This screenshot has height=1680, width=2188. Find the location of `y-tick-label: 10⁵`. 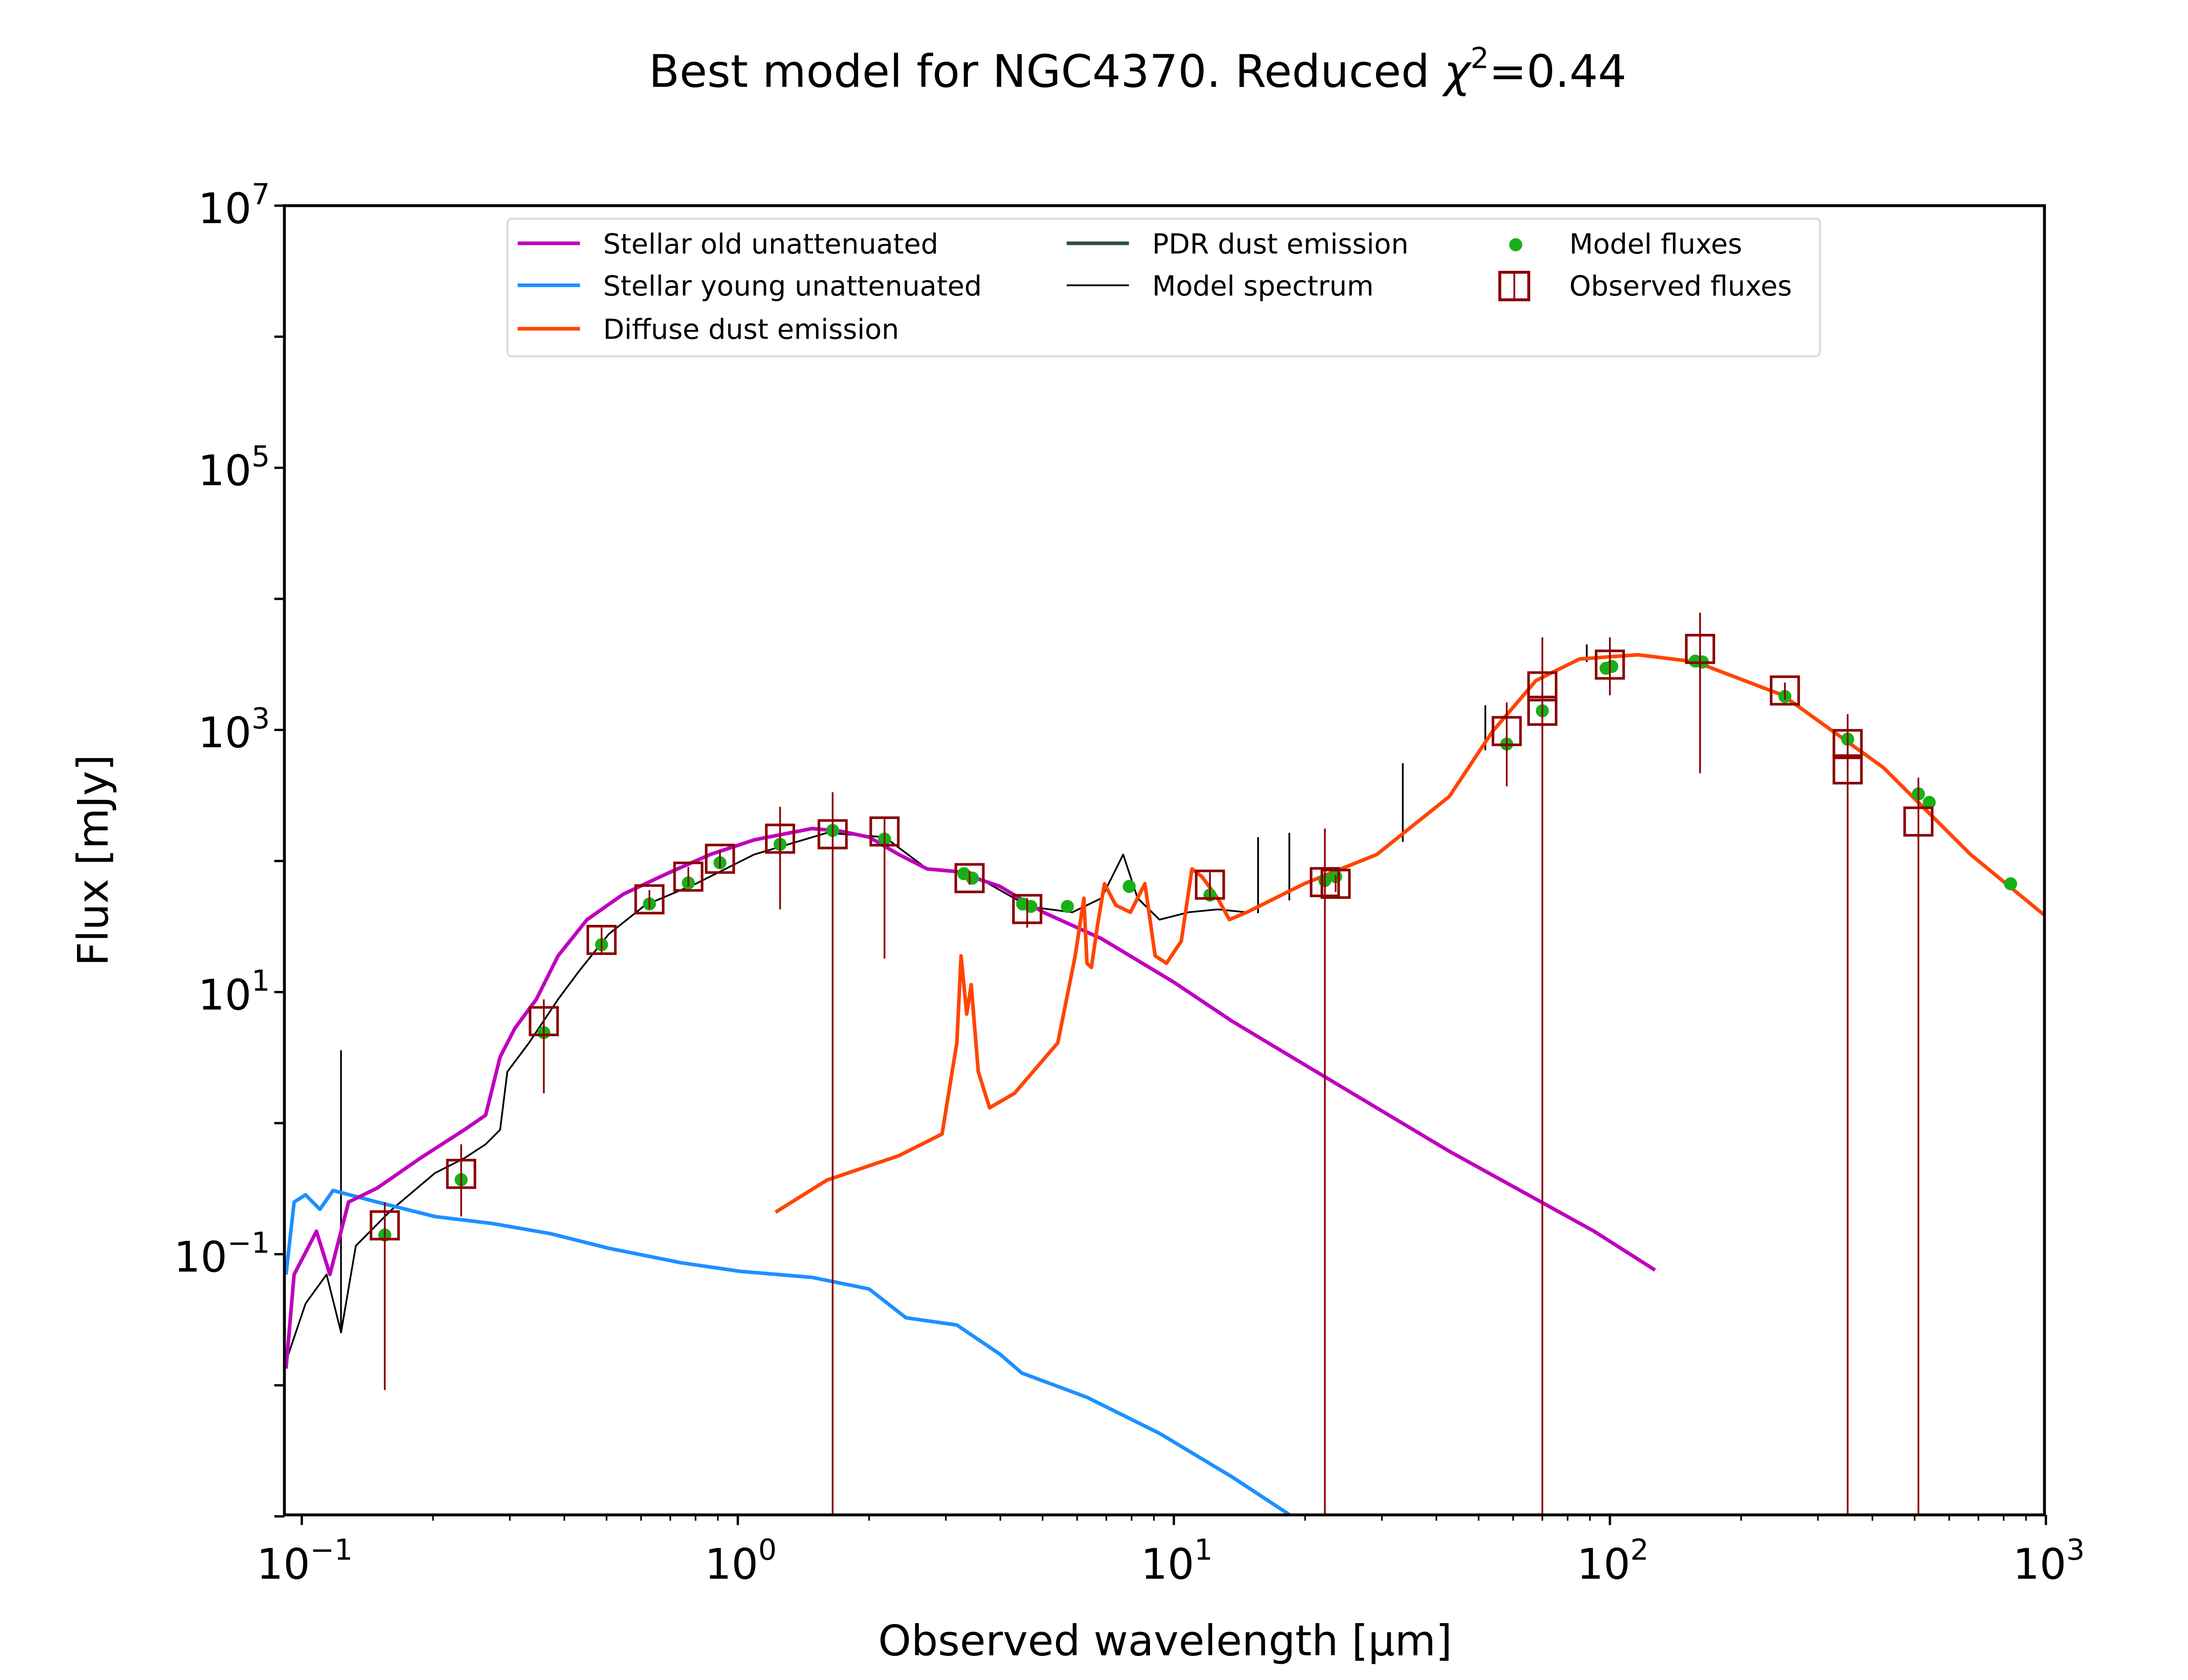

y-tick-label: 10⁵ is located at coordinates (234, 467).